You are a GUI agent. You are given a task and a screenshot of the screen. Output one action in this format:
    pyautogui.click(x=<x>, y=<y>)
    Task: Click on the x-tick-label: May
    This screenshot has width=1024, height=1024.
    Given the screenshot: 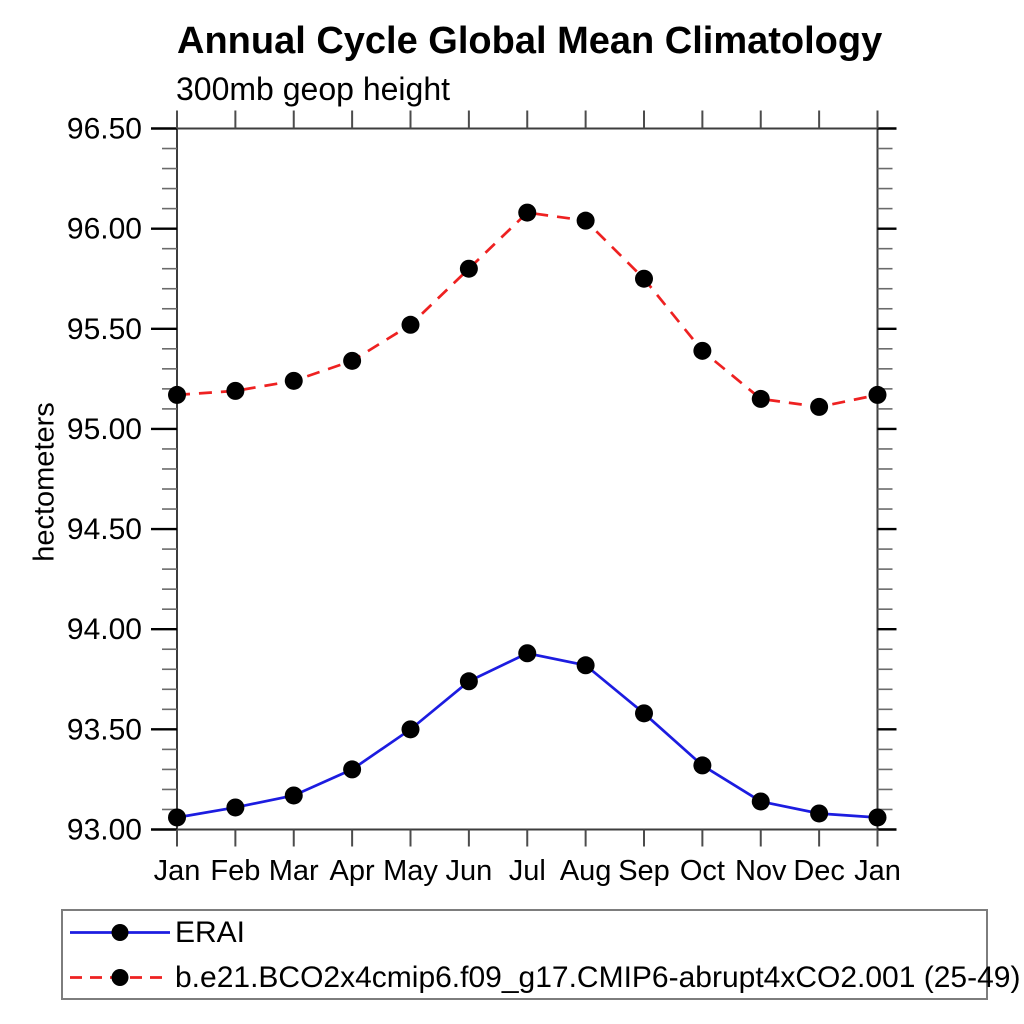 What is the action you would take?
    pyautogui.click(x=410, y=871)
    